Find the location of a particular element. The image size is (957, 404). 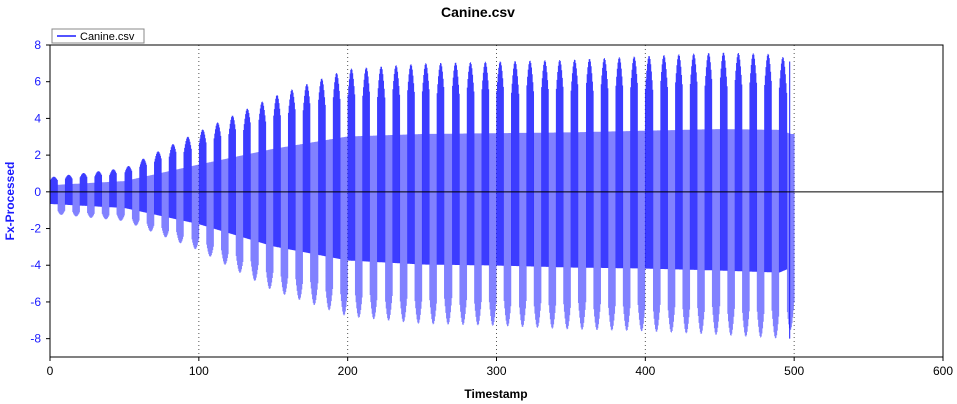

y-tick-label: 0 is located at coordinates (37, 192).